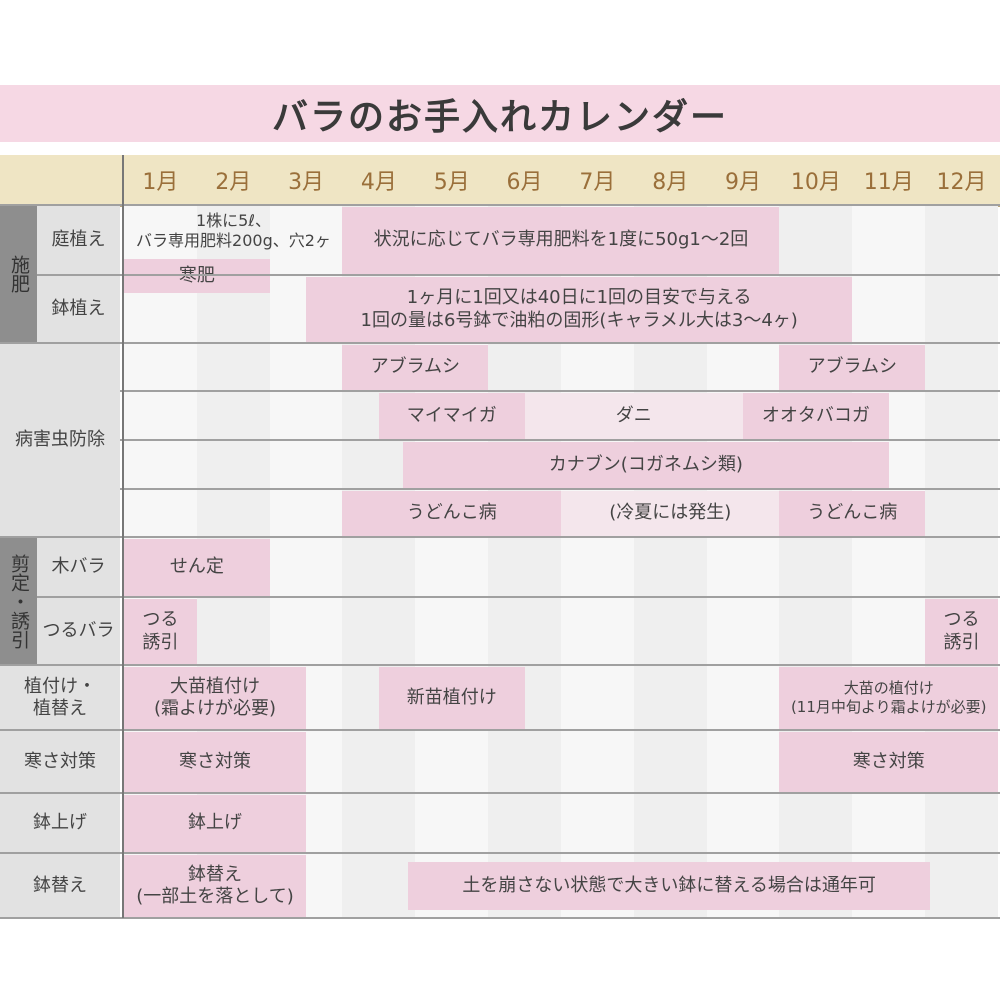  Describe the element at coordinates (60, 440) in the screenshot. I see `row-label: 病害虫防除` at that location.